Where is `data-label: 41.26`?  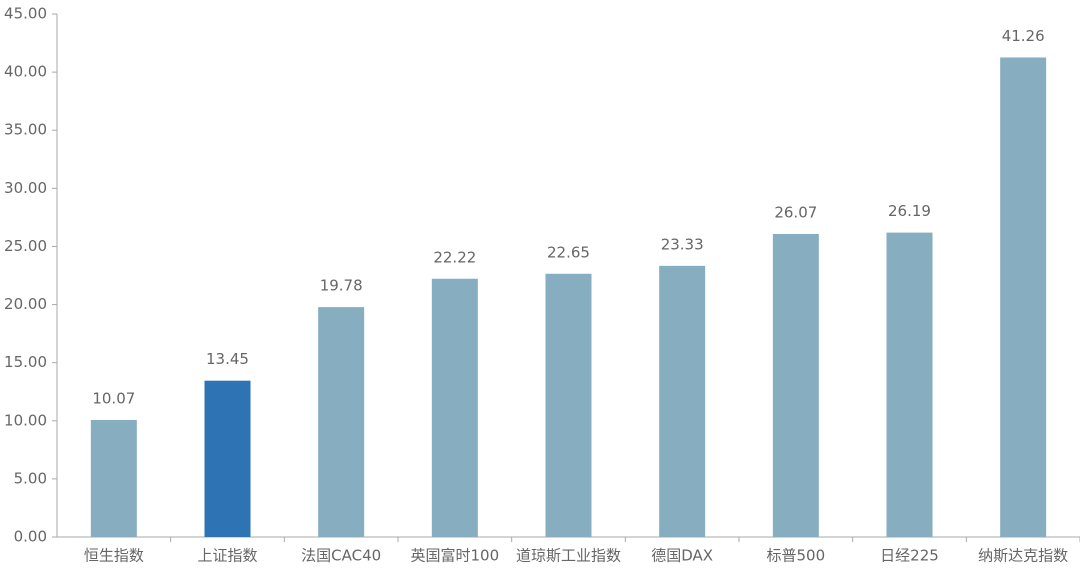 data-label: 41.26 is located at coordinates (1023, 36).